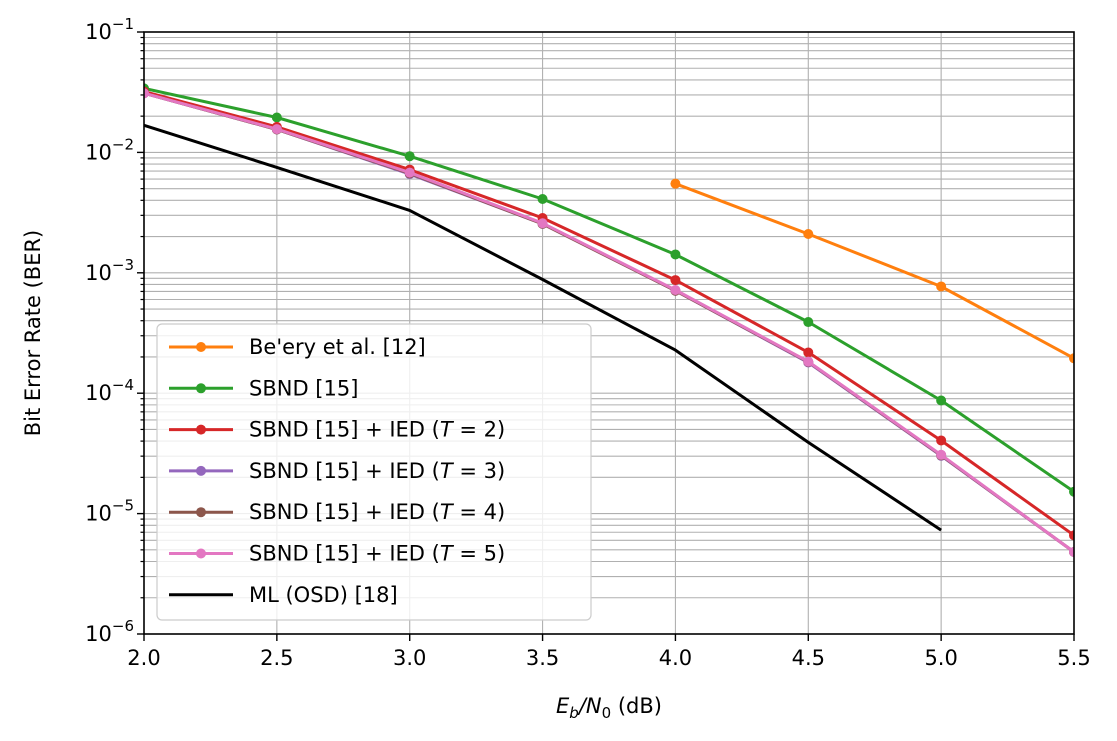 The width and height of the screenshot is (1117, 741). What do you see at coordinates (940, 658) in the screenshot?
I see `x-tick-label: 5.0` at bounding box center [940, 658].